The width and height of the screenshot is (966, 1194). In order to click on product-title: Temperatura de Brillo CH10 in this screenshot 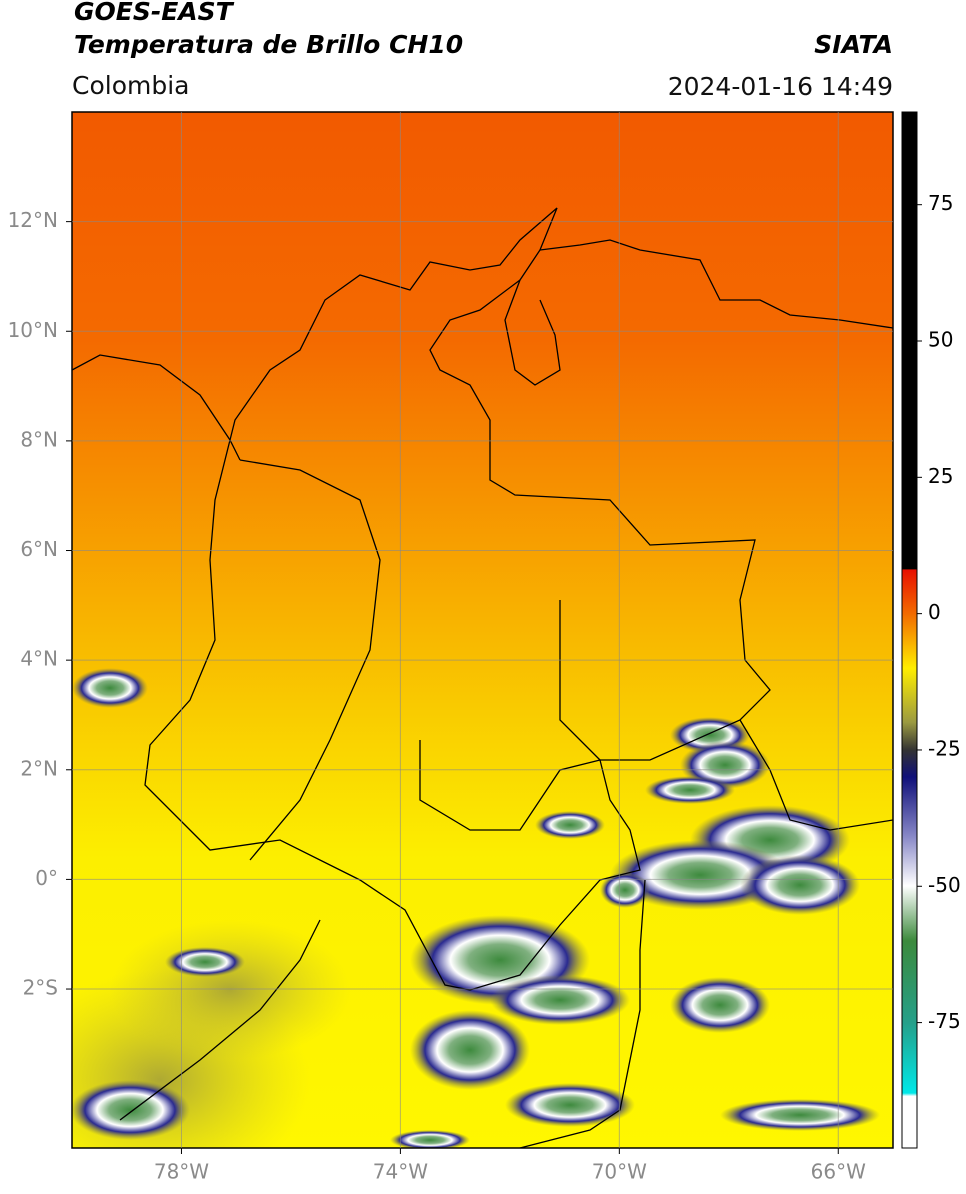, I will do `click(268, 44)`.